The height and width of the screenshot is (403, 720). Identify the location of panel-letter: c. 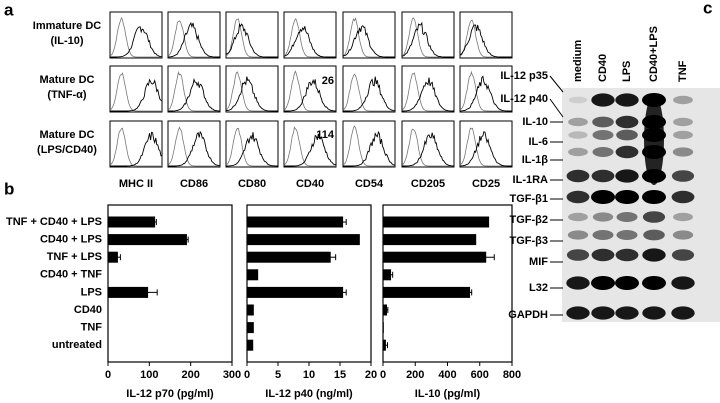
(707, 8).